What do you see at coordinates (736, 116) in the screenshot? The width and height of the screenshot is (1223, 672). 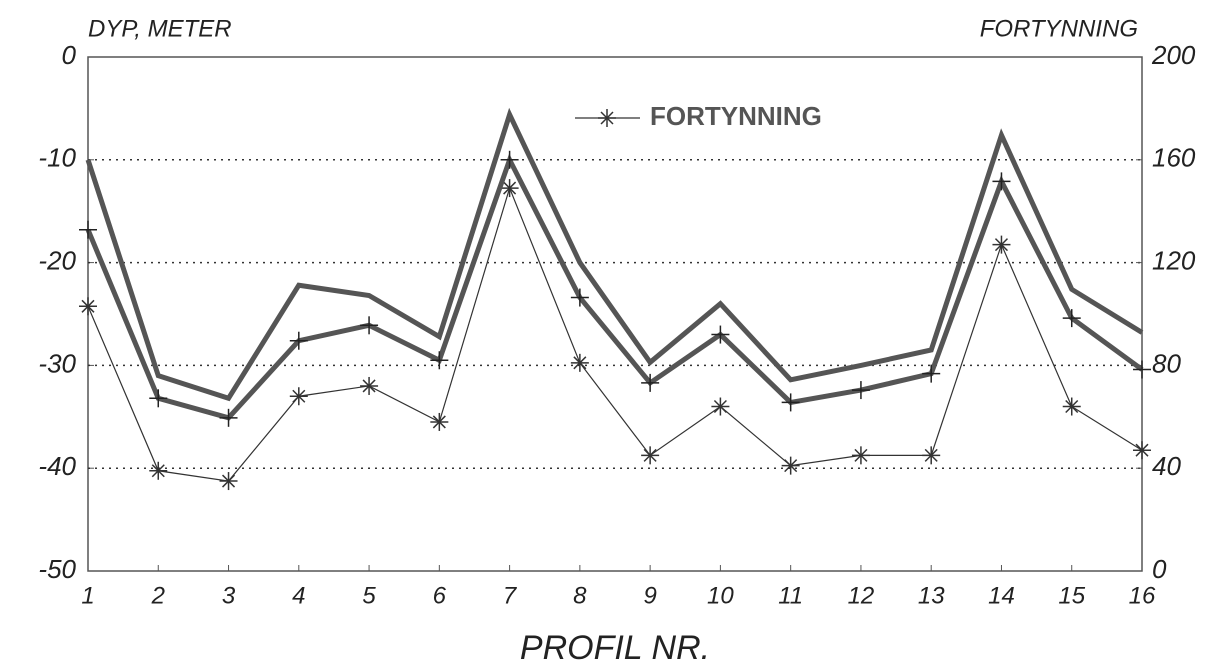 I see `legend-label: FORTYNNING` at bounding box center [736, 116].